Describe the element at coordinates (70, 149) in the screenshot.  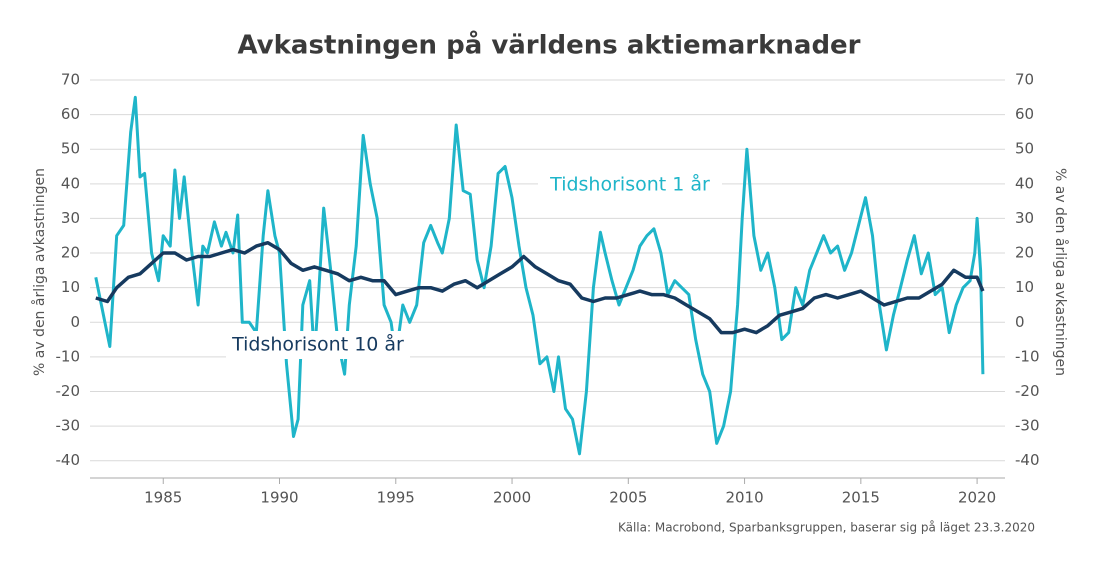
I see `y-tick-label: 50` at that location.